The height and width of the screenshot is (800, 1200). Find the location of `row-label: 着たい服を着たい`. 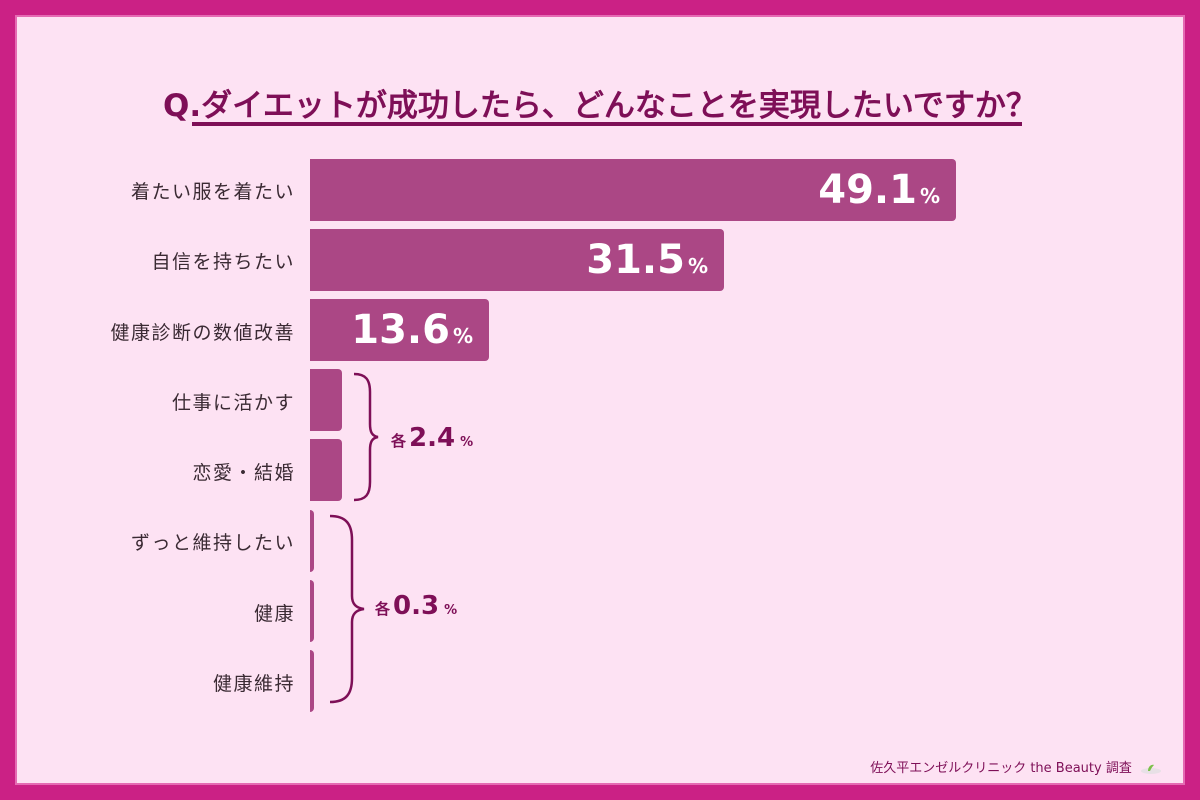

row-label: 着たい服を着たい is located at coordinates (212, 192).